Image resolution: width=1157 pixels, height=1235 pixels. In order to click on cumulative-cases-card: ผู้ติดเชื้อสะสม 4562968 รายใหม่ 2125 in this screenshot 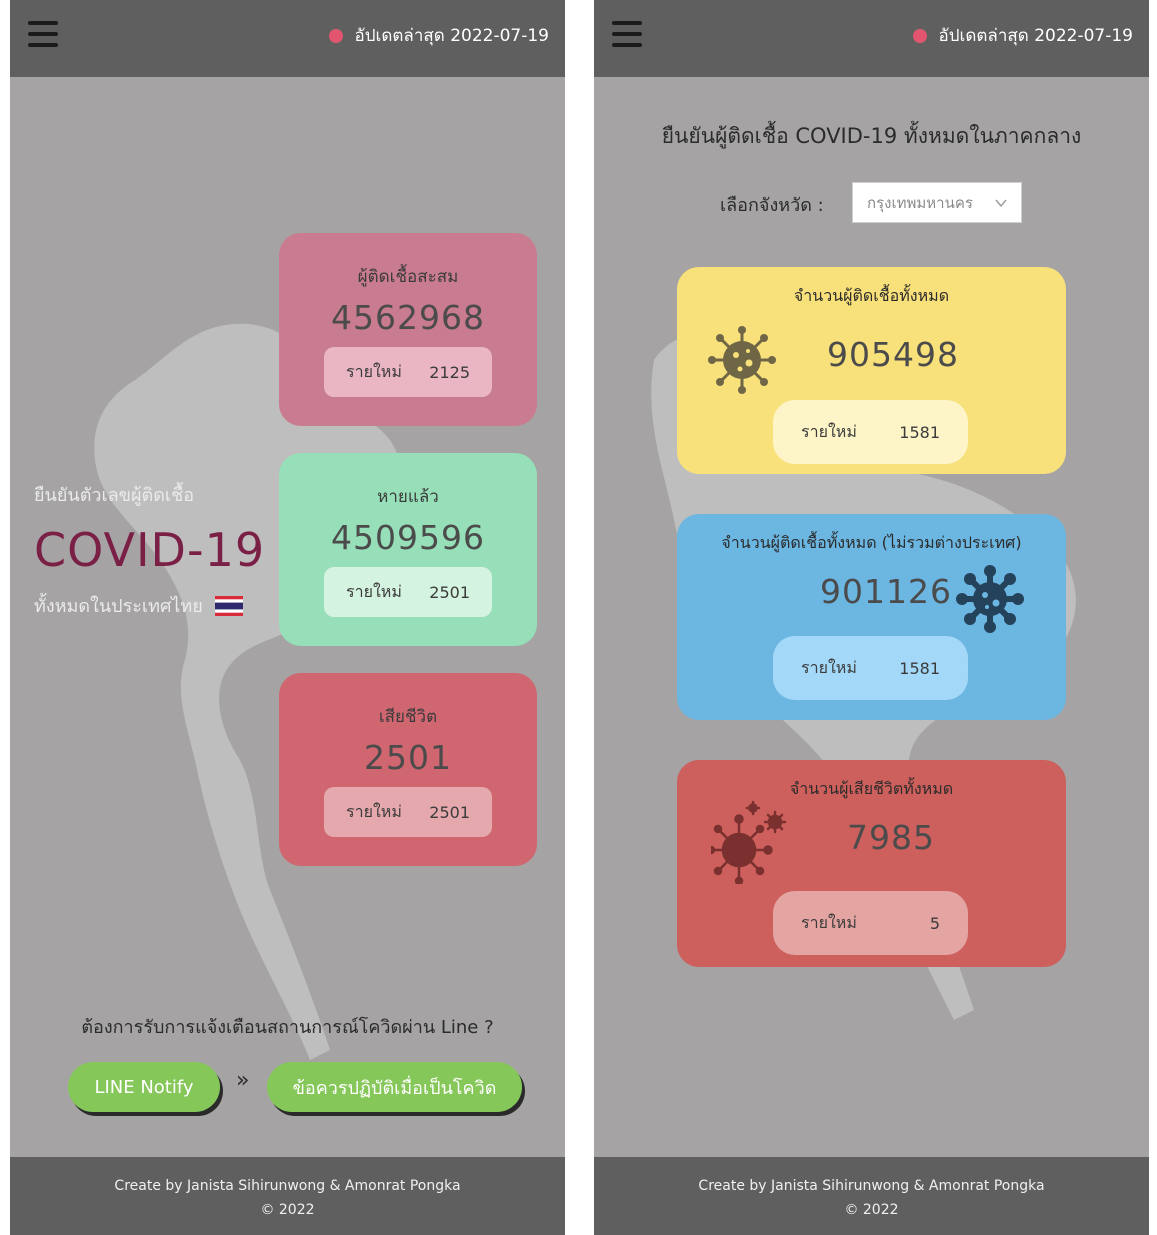, I will do `click(408, 329)`.